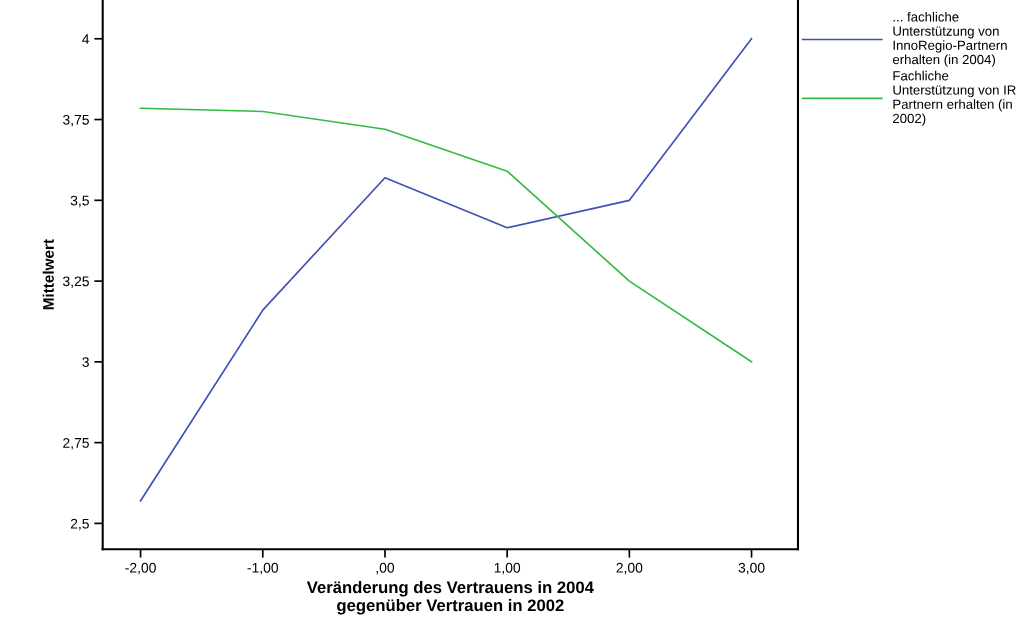  Describe the element at coordinates (86, 39) in the screenshot. I see `y-tick-label: 4` at that location.